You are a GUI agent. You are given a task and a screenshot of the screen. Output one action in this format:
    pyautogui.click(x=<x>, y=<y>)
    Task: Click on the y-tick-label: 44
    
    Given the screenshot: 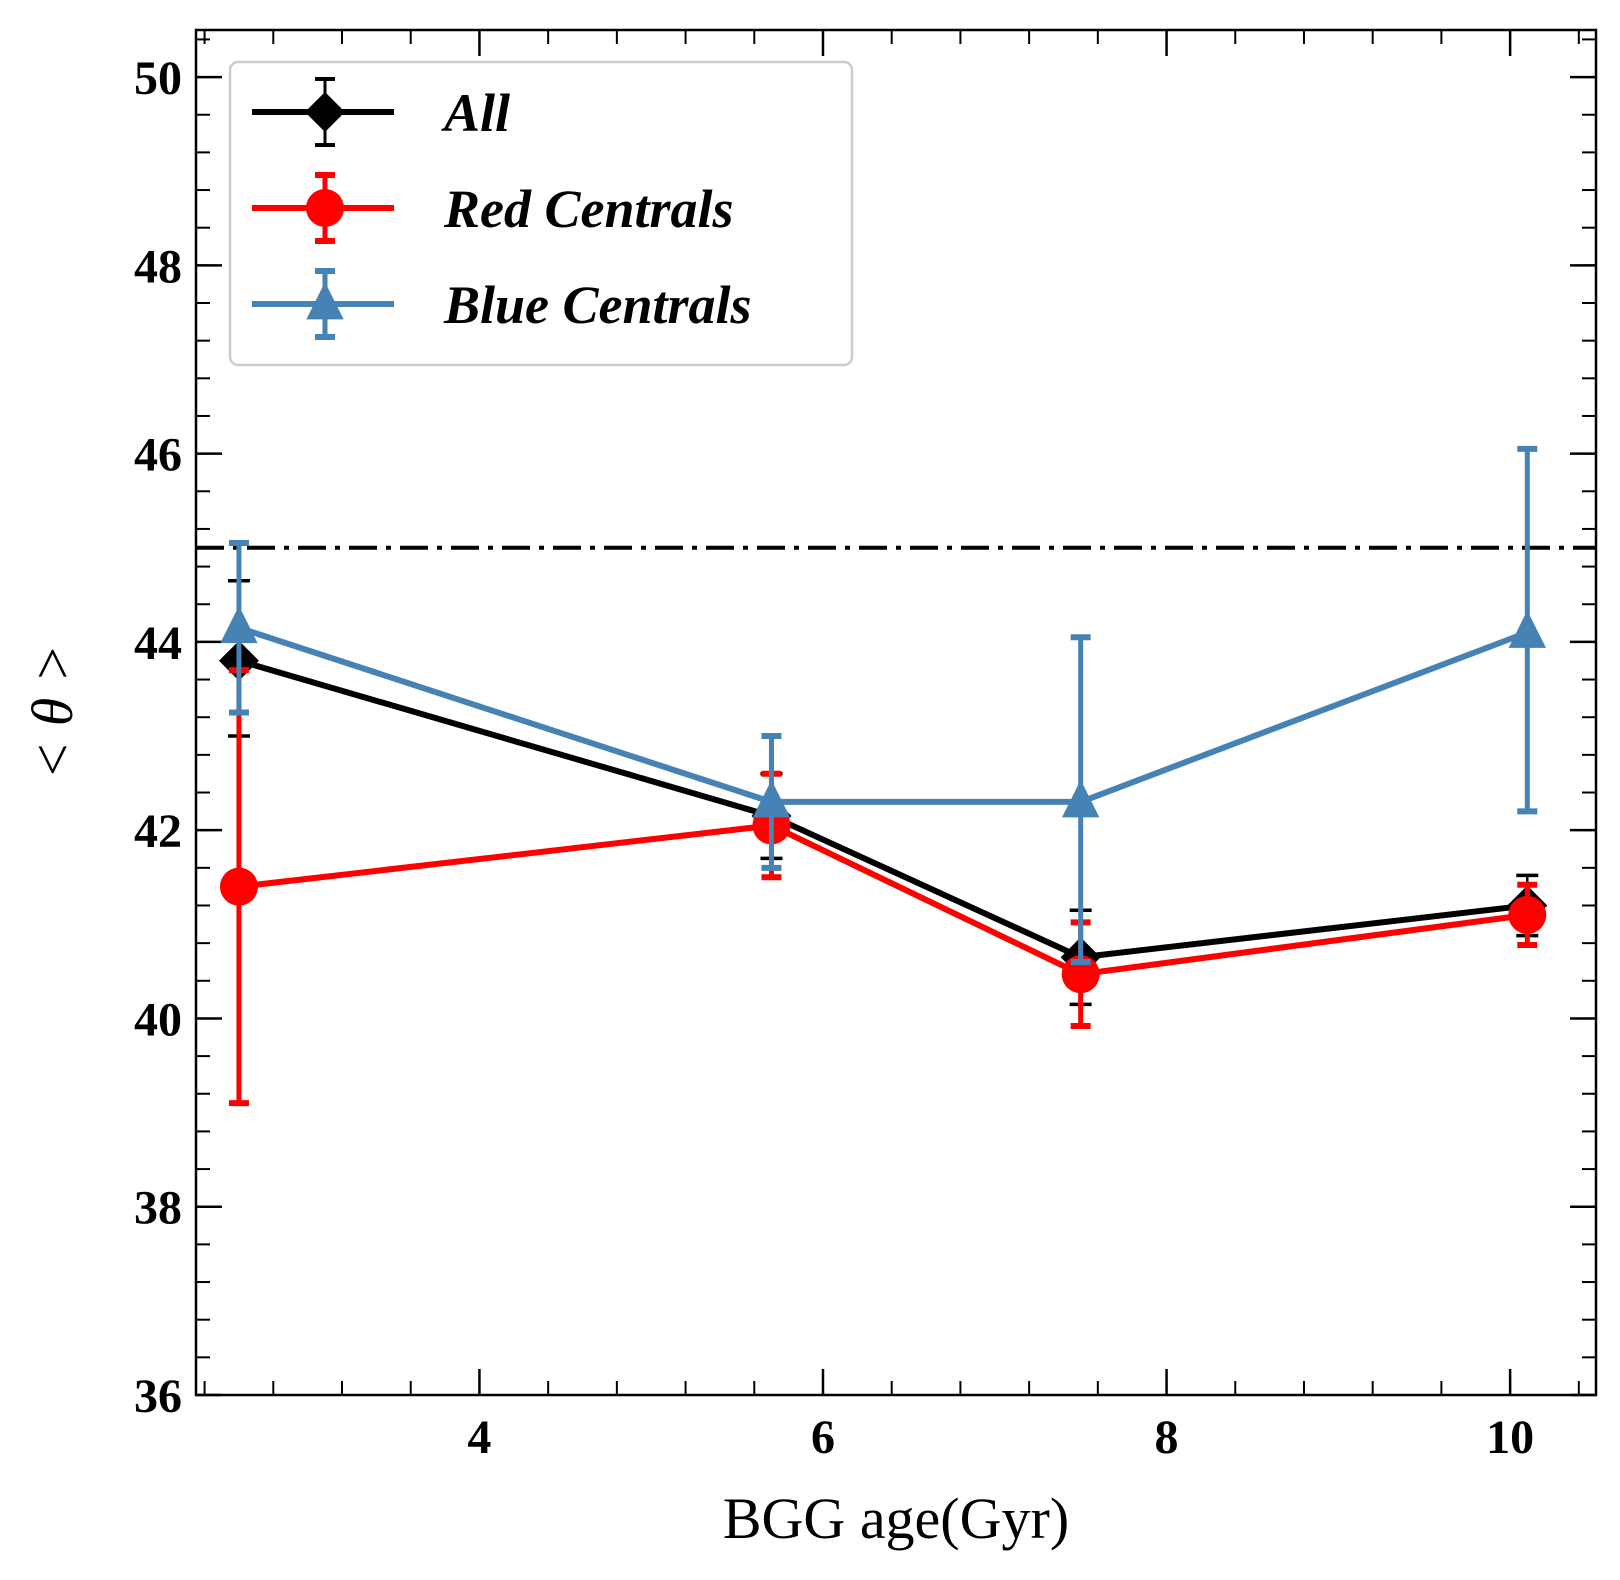 What is the action you would take?
    pyautogui.click(x=158, y=643)
    